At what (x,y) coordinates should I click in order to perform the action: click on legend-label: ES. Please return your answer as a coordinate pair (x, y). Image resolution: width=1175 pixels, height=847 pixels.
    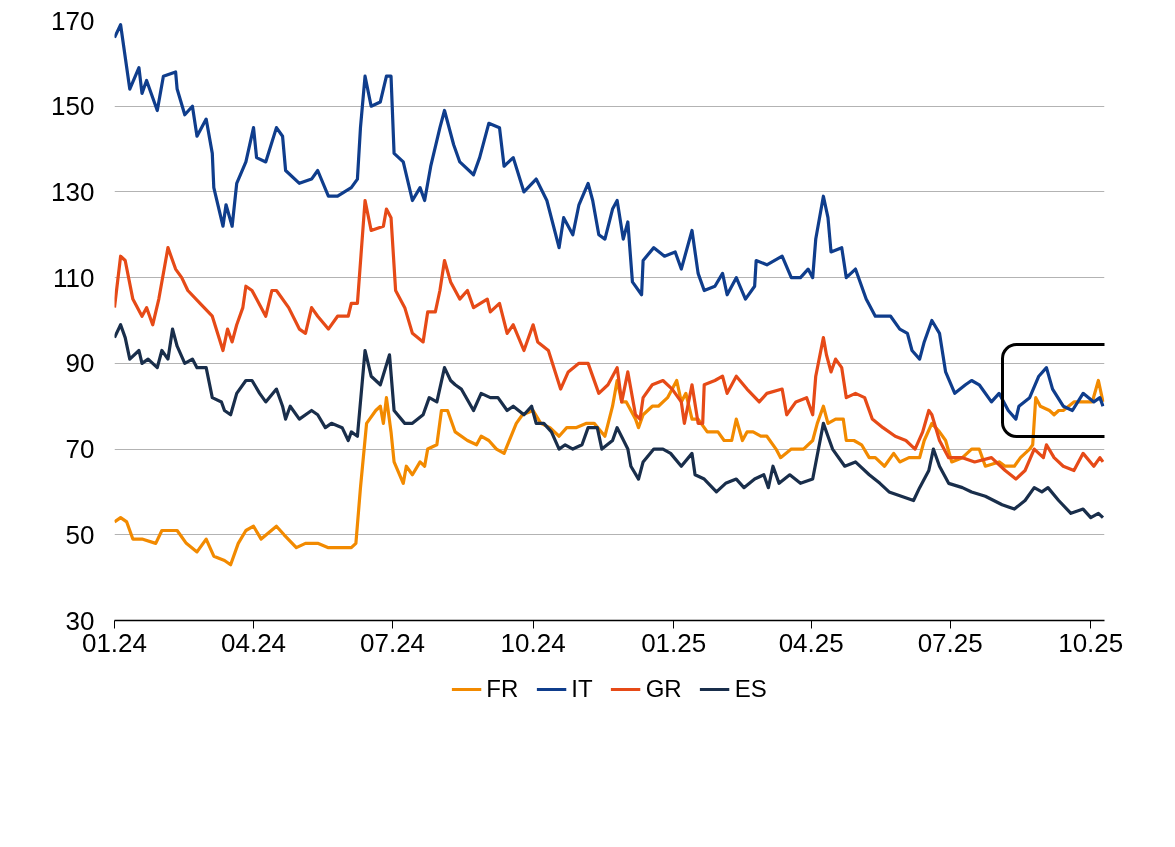
    Looking at the image, I should click on (750, 689).